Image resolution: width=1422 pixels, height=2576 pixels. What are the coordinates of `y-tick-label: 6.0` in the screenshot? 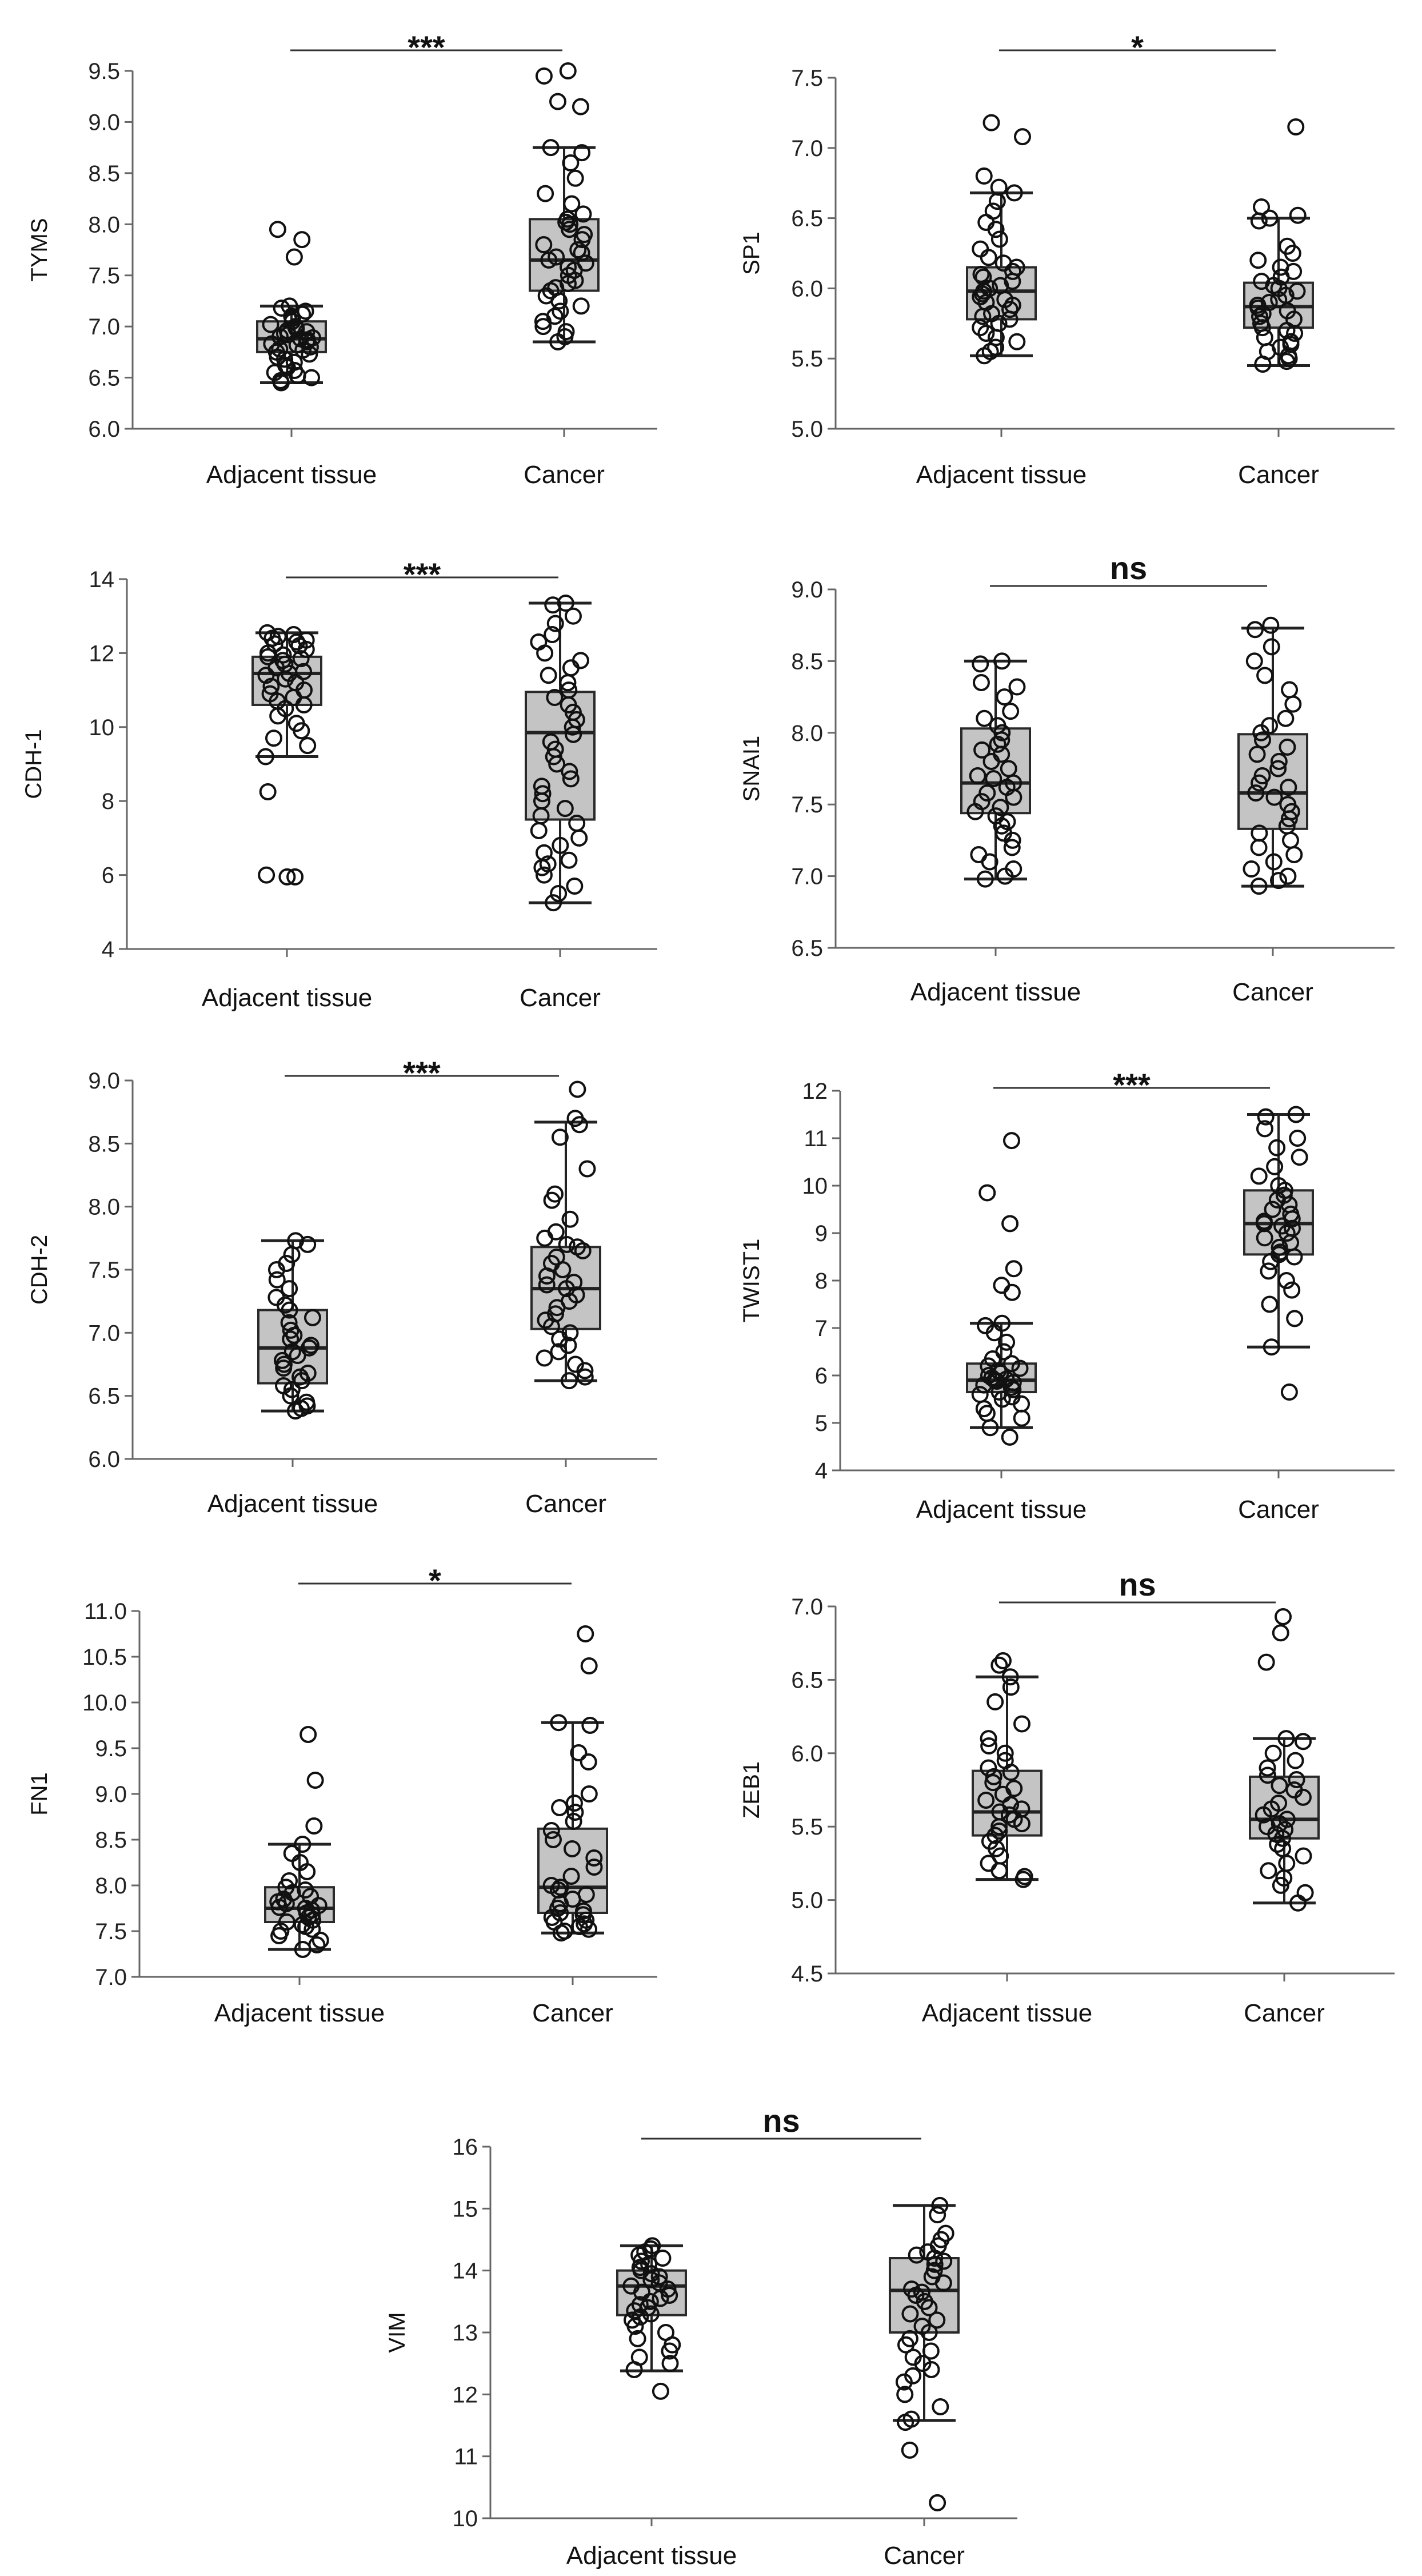 It's located at (807, 1754).